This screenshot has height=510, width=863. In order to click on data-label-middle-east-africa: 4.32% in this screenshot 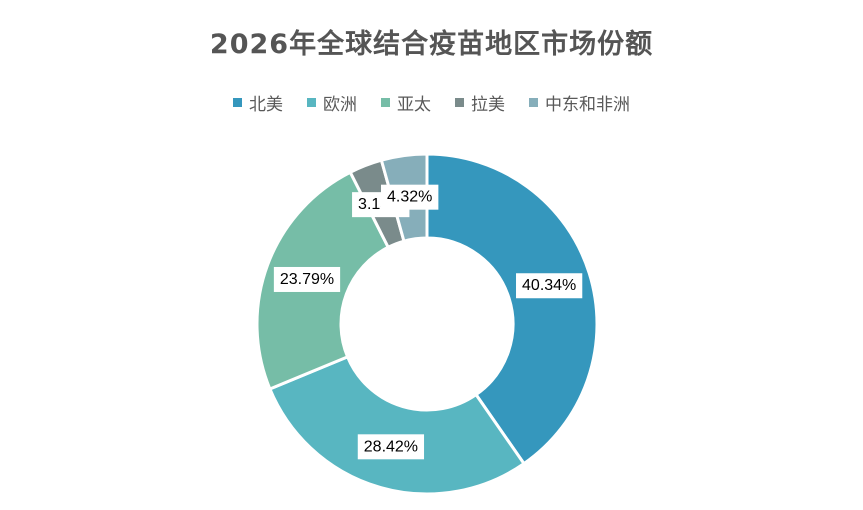, I will do `click(409, 197)`.